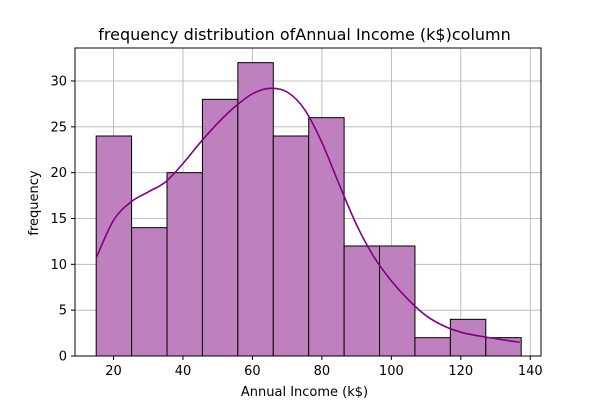  I want to click on y-tick-label: 0, so click(63, 357).